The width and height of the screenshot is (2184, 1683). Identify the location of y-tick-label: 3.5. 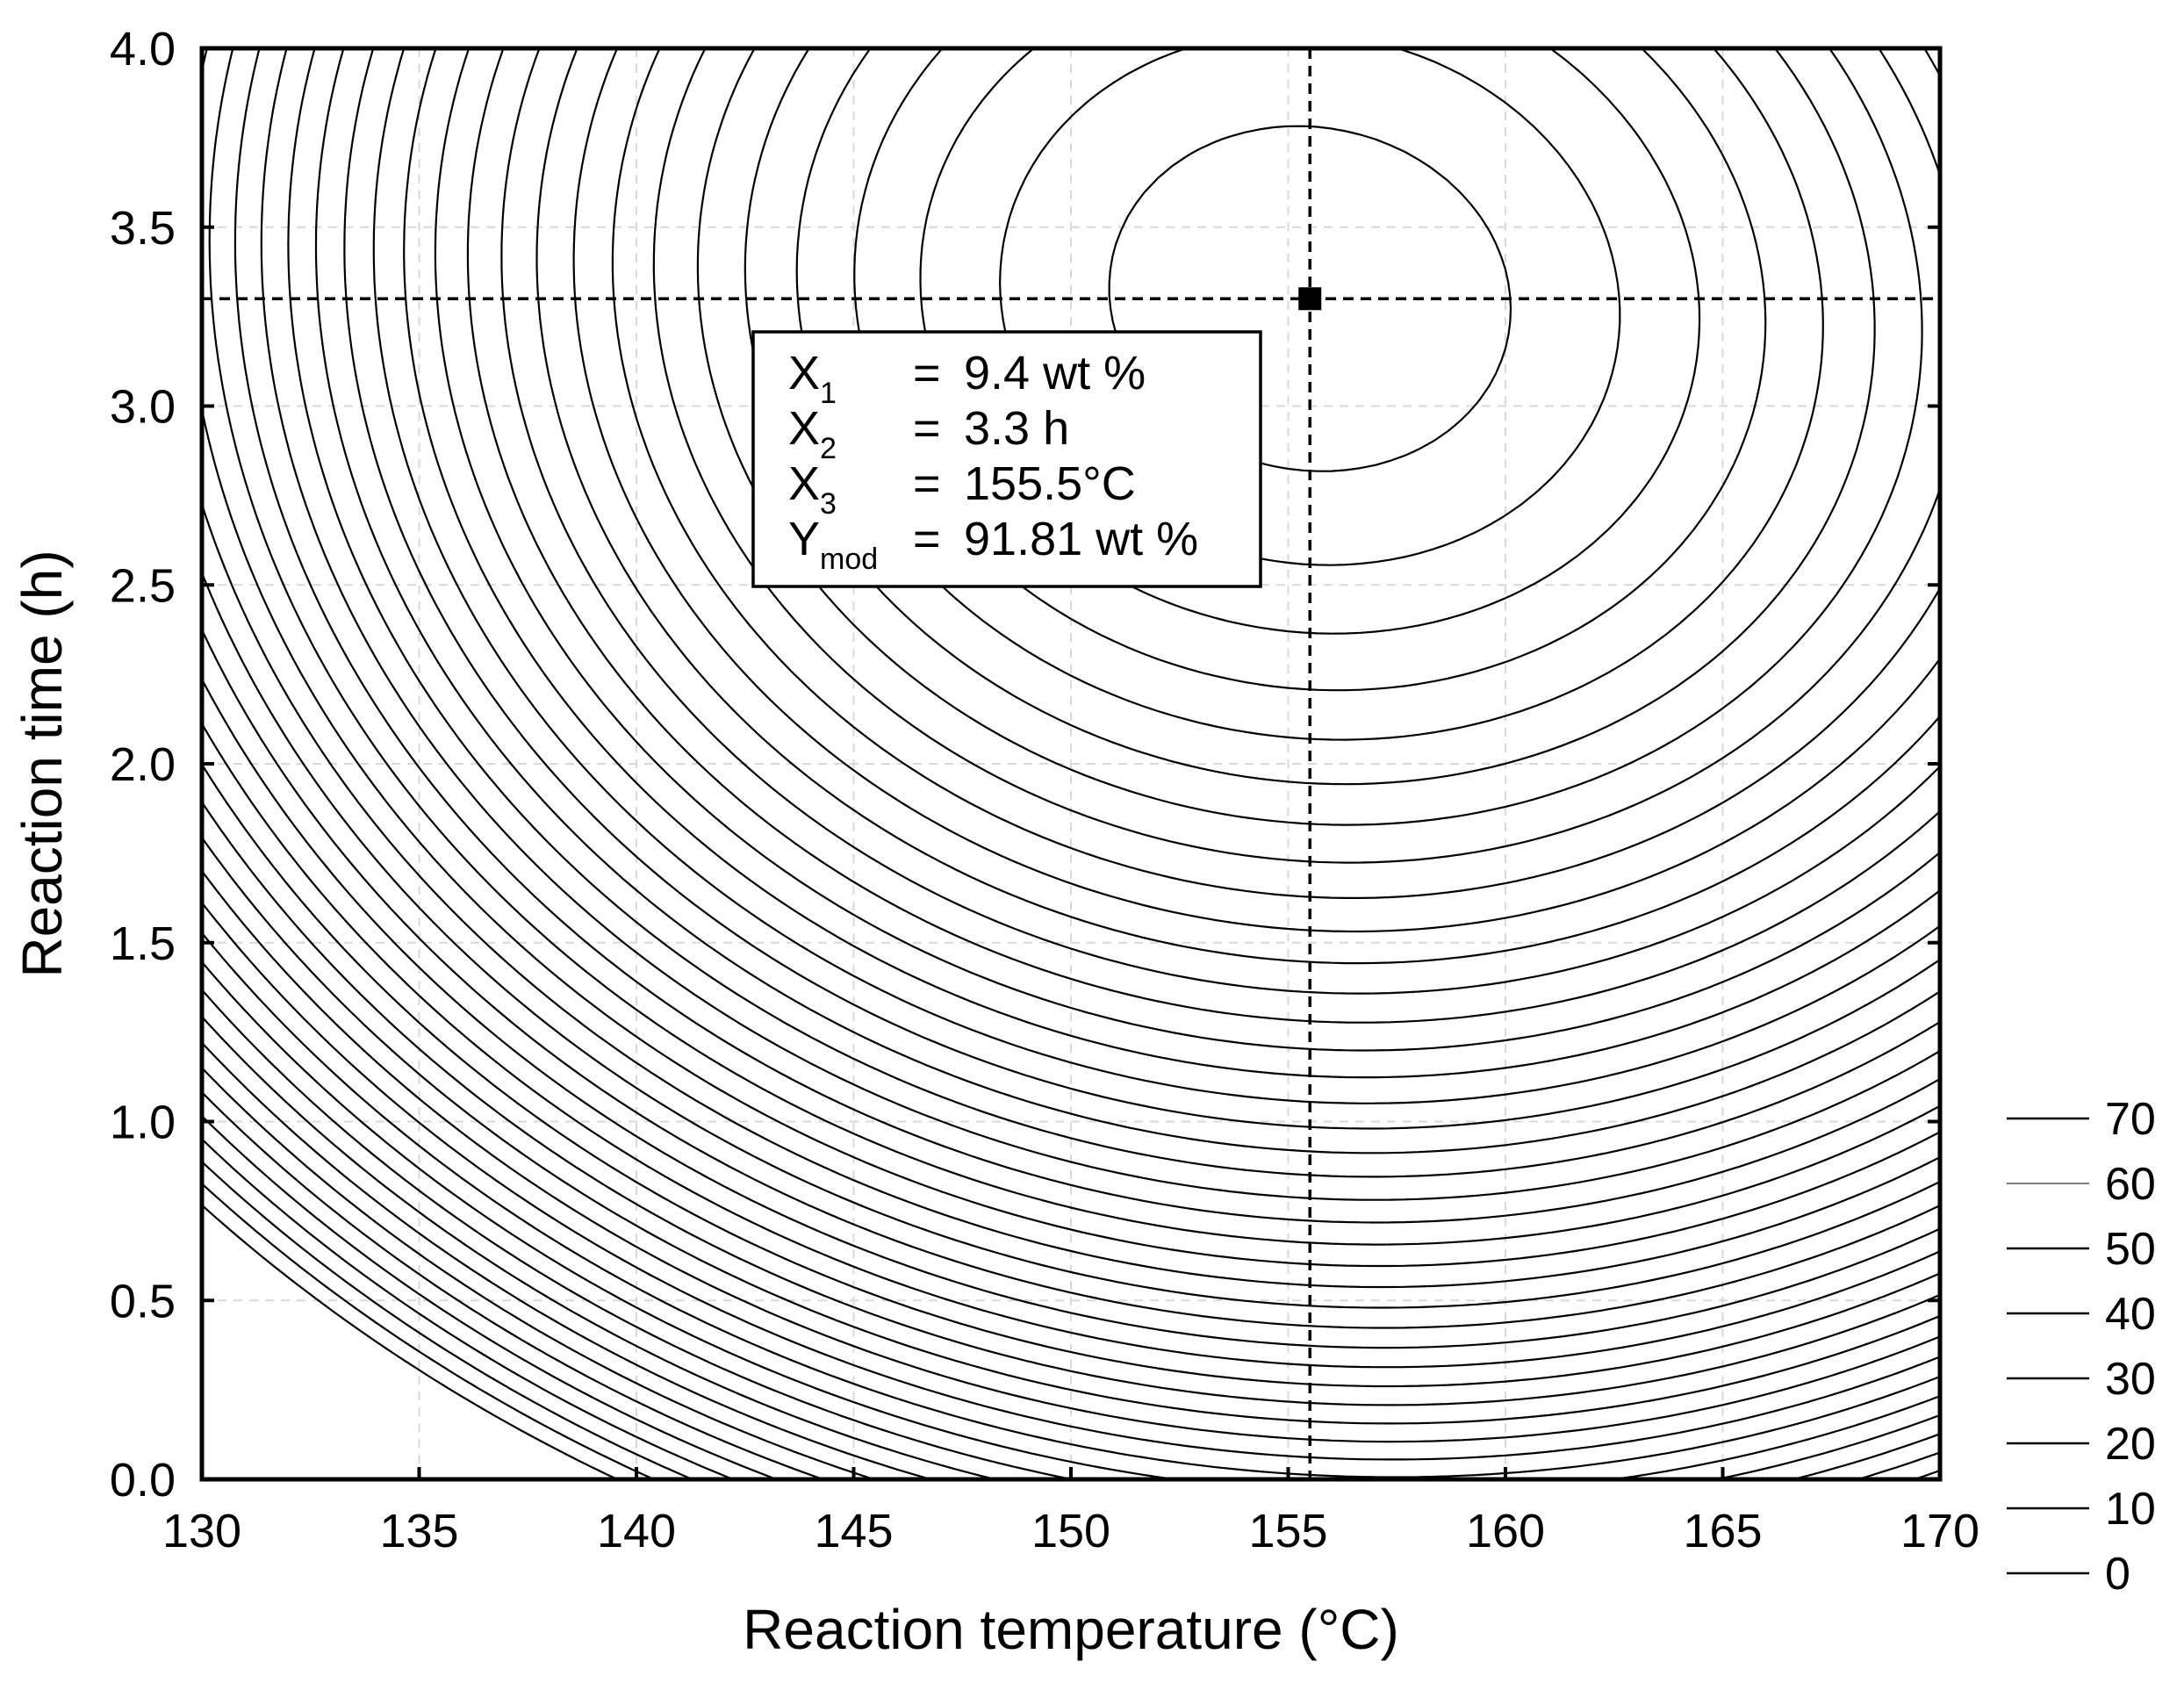
(143, 228).